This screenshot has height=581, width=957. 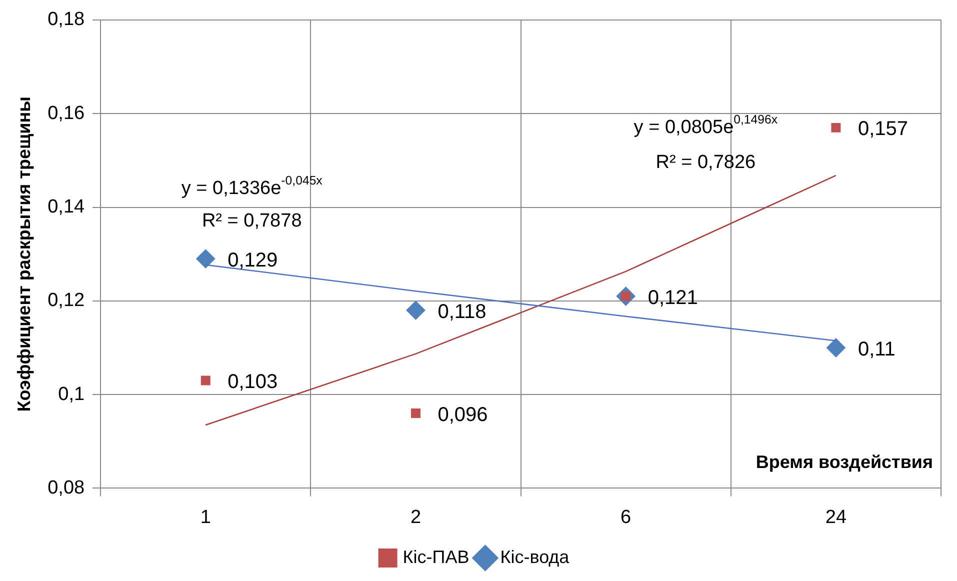 What do you see at coordinates (673, 297) in the screenshot?
I see `data-label: 0,121` at bounding box center [673, 297].